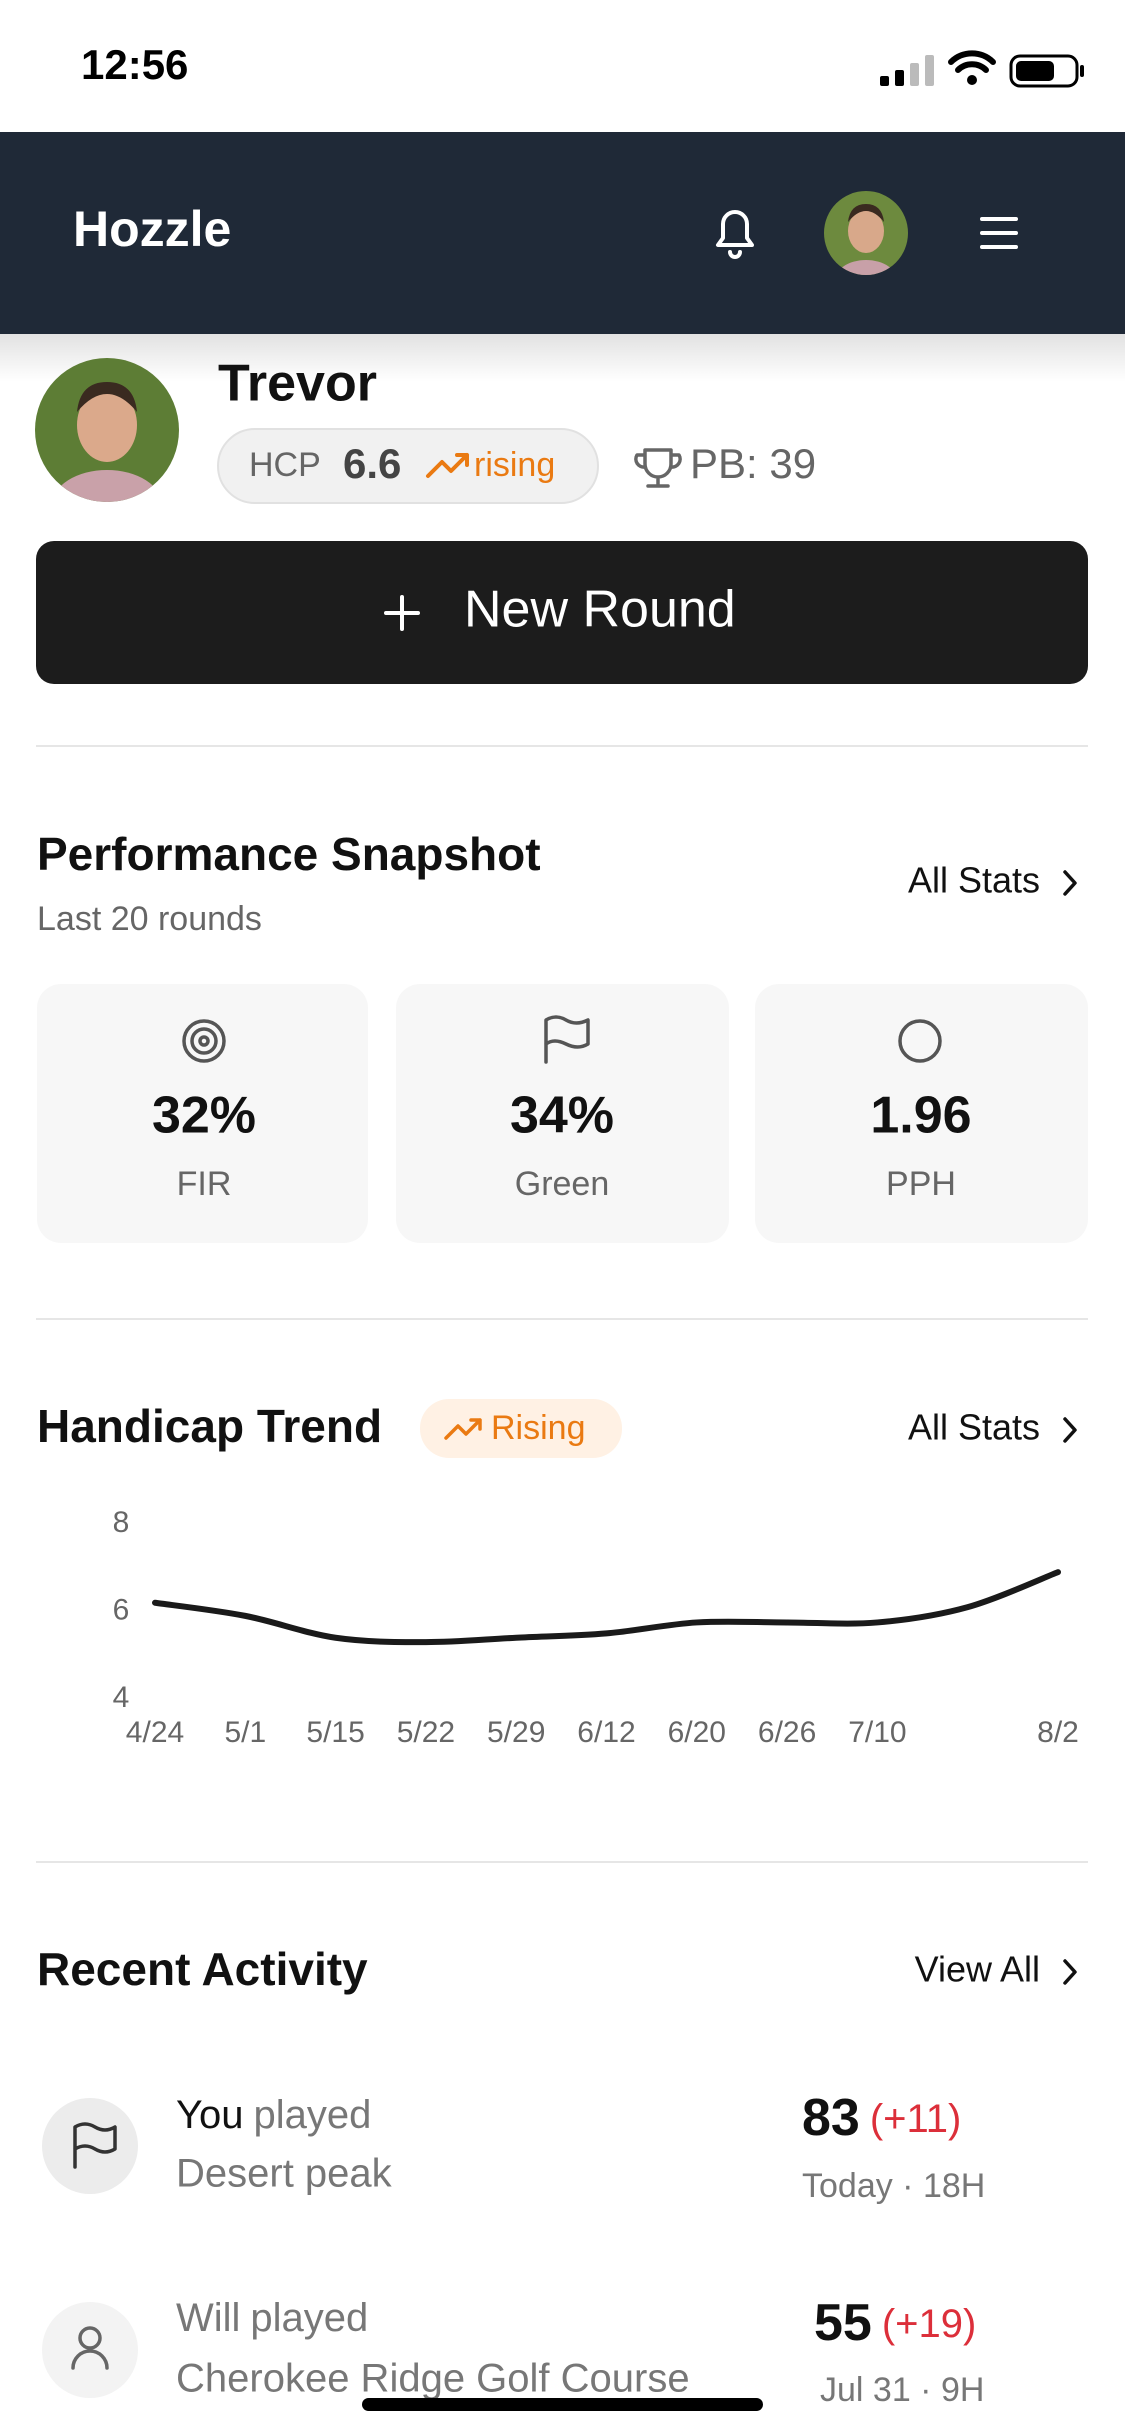  Describe the element at coordinates (753, 463) in the screenshot. I see `personal-best: PB: 39` at that location.